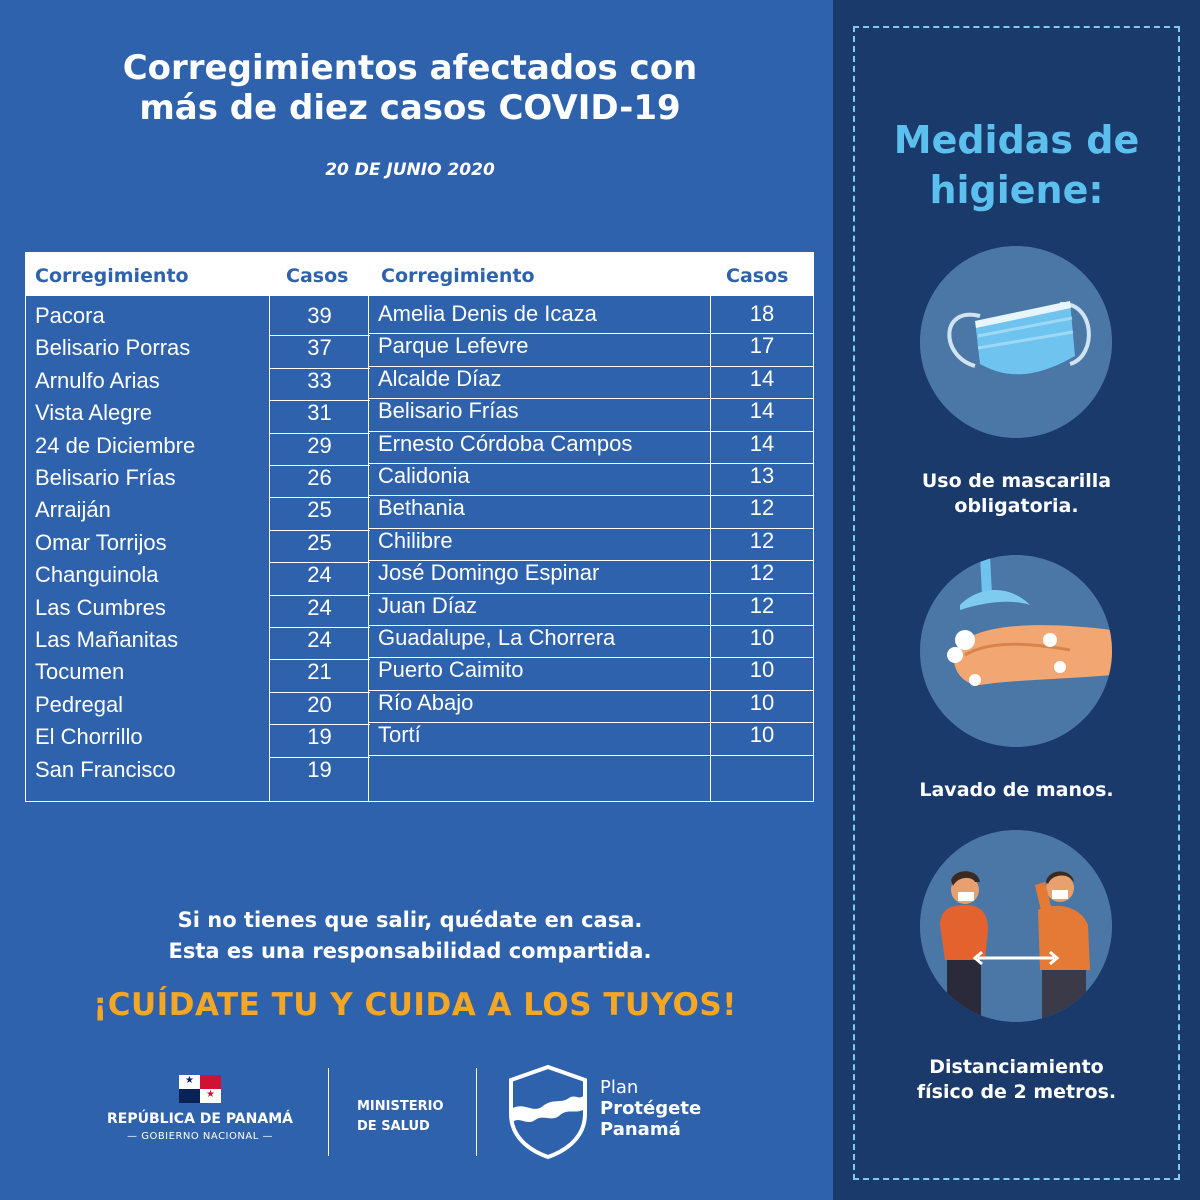  Describe the element at coordinates (757, 276) in the screenshot. I see `header-casos-right: Casos` at that location.